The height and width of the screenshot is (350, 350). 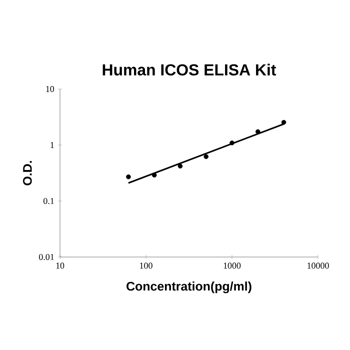 What do you see at coordinates (60, 265) in the screenshot?
I see `x-tick-label: 10` at bounding box center [60, 265].